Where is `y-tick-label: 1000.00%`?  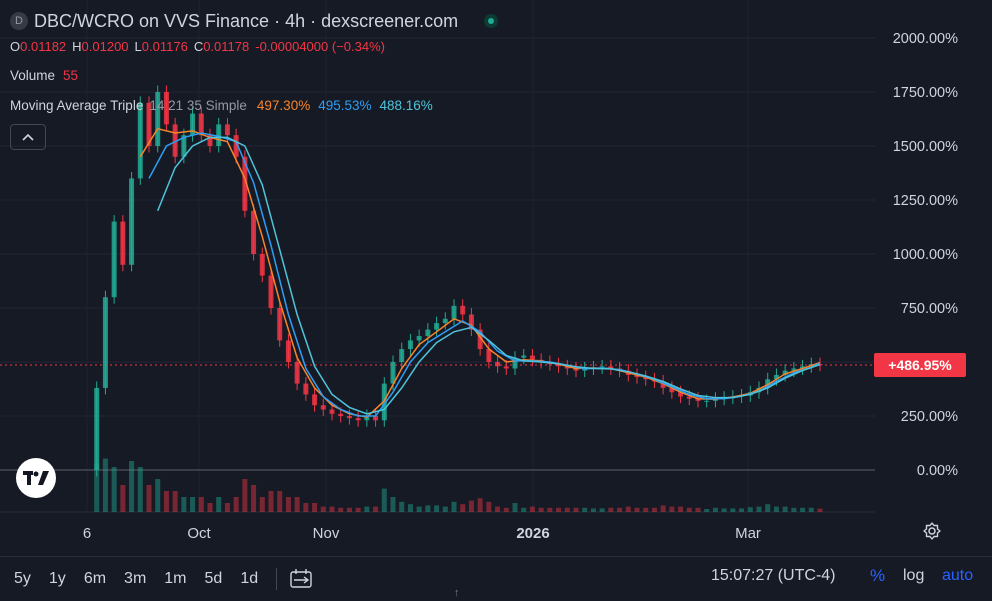 y-tick-label: 1000.00% is located at coordinates (925, 255).